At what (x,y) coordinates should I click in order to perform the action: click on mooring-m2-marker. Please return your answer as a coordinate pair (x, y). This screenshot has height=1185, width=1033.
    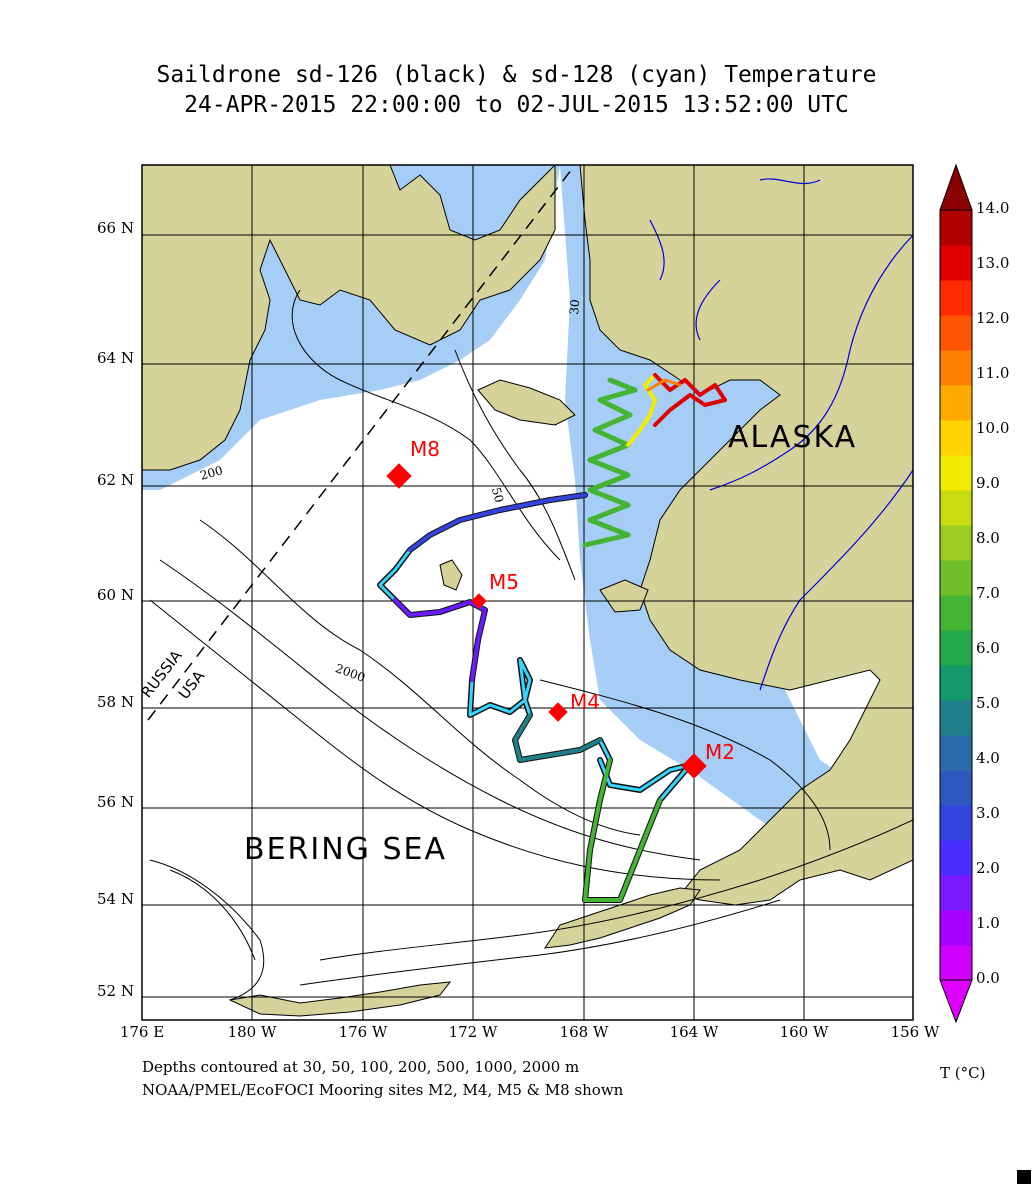
    Looking at the image, I should click on (694, 766).